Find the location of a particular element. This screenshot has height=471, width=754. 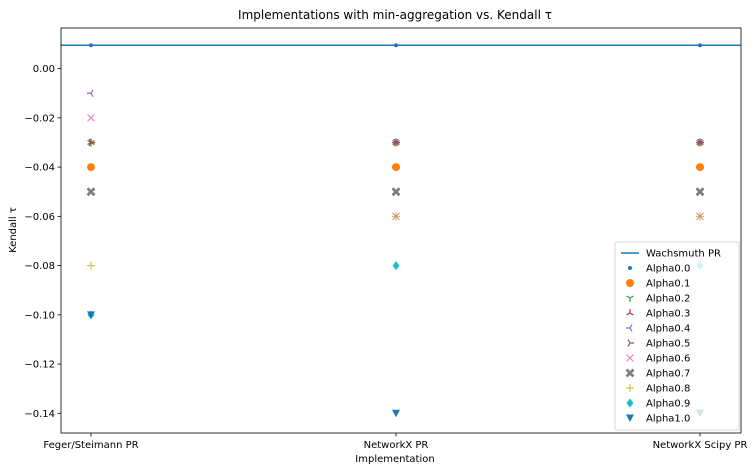

legend-entry: Alpha0.4 is located at coordinates (658, 329).